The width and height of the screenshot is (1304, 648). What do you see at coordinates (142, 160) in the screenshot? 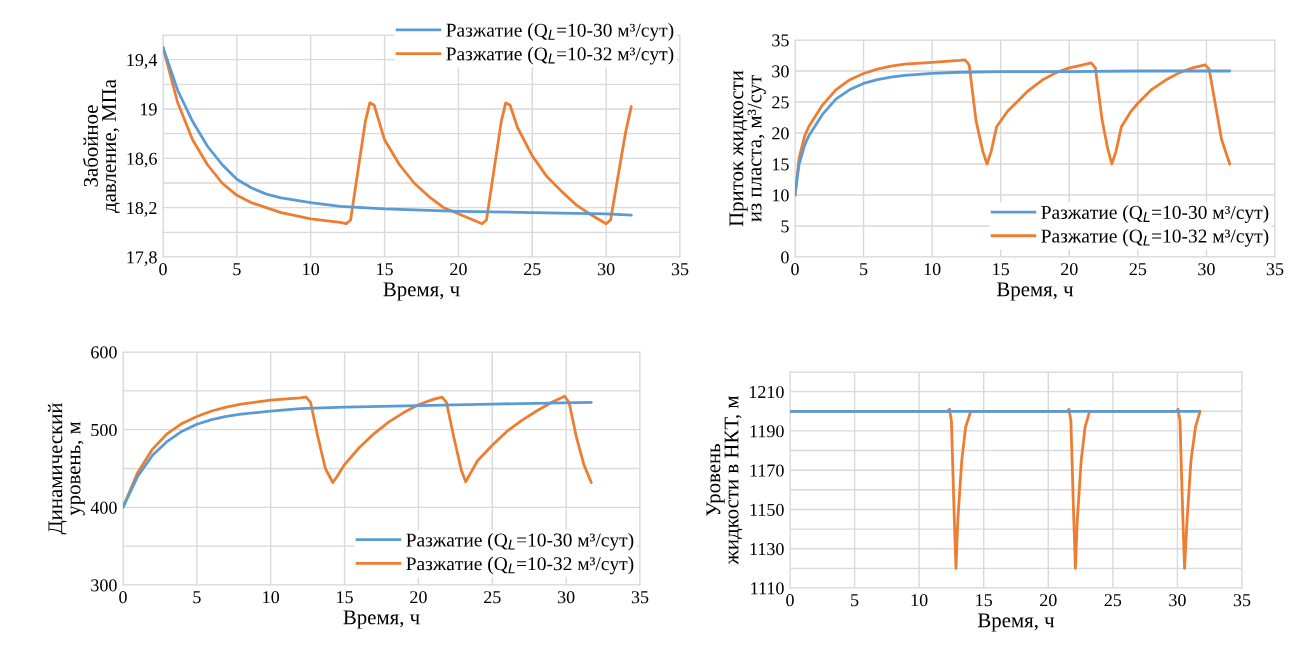
I see `y-tick-label: 18,6` at bounding box center [142, 160].